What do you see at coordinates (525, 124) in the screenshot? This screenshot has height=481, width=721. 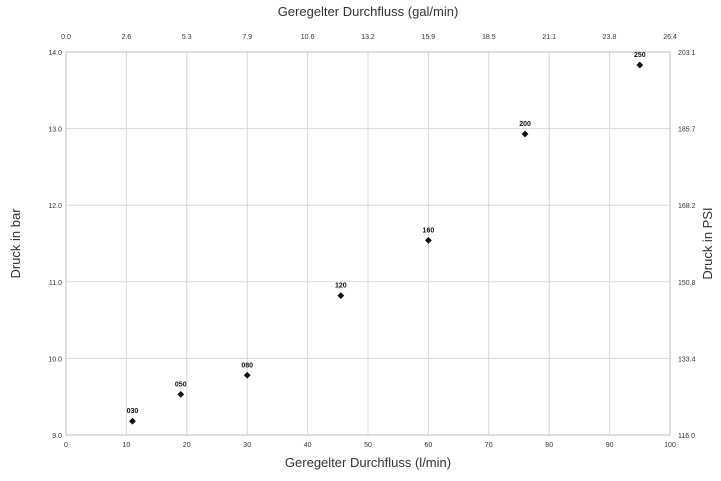 I see `data-point-label: 200` at bounding box center [525, 124].